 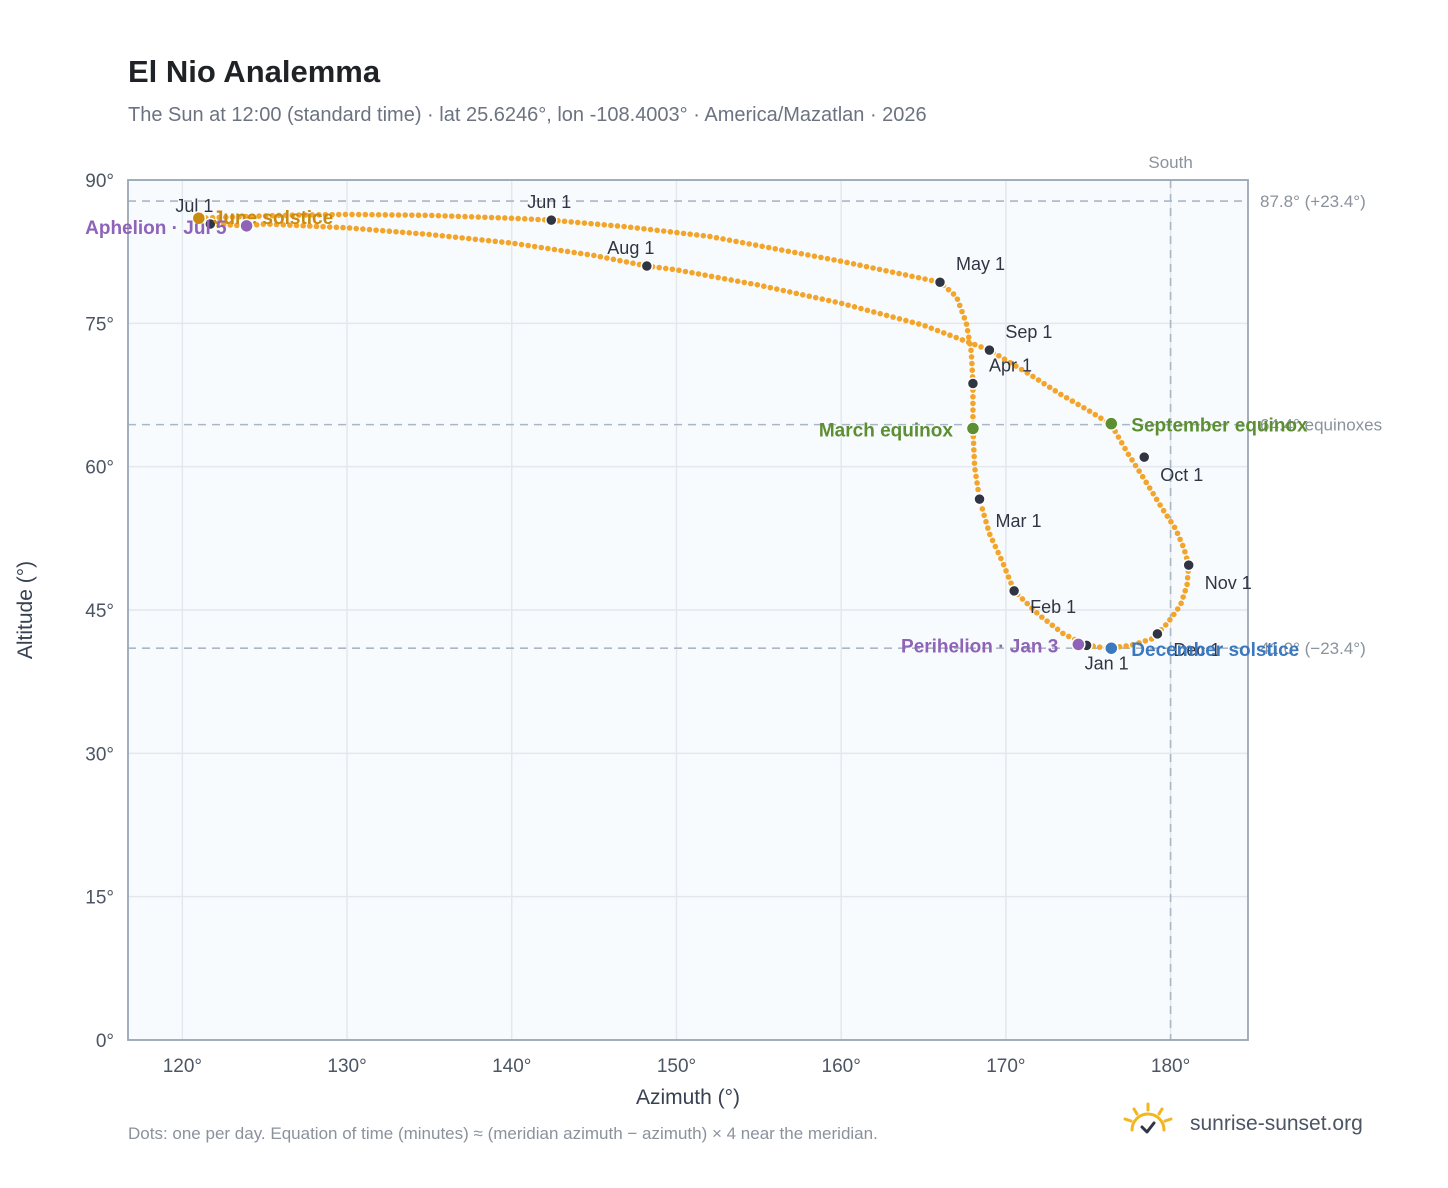 I want to click on x-tick-label: 120°, so click(x=182, y=1066).